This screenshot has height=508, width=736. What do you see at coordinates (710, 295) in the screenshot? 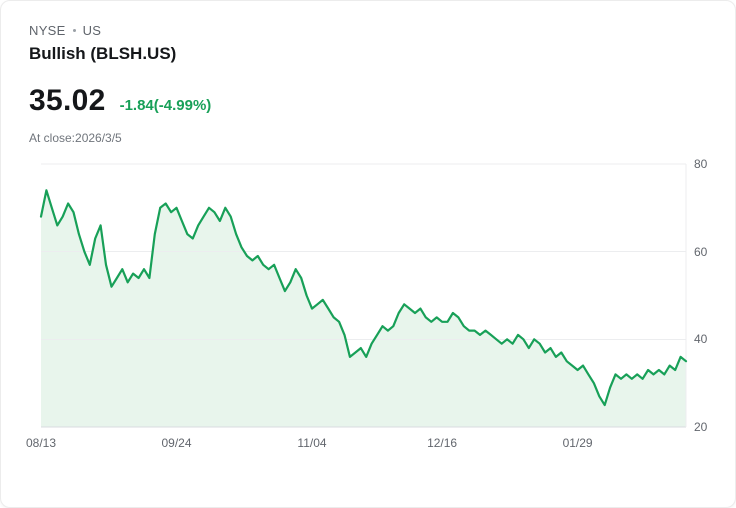
I see `y-axis: 80 60 40 20` at bounding box center [710, 295].